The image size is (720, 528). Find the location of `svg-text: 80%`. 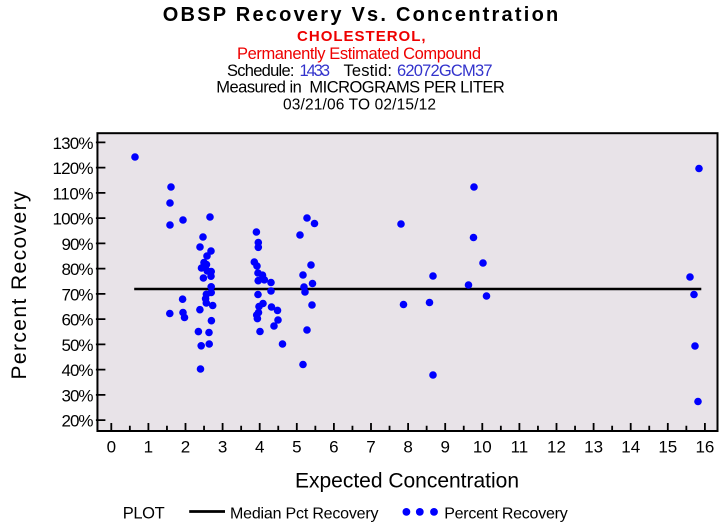

svg-text: 80% is located at coordinates (78, 269).